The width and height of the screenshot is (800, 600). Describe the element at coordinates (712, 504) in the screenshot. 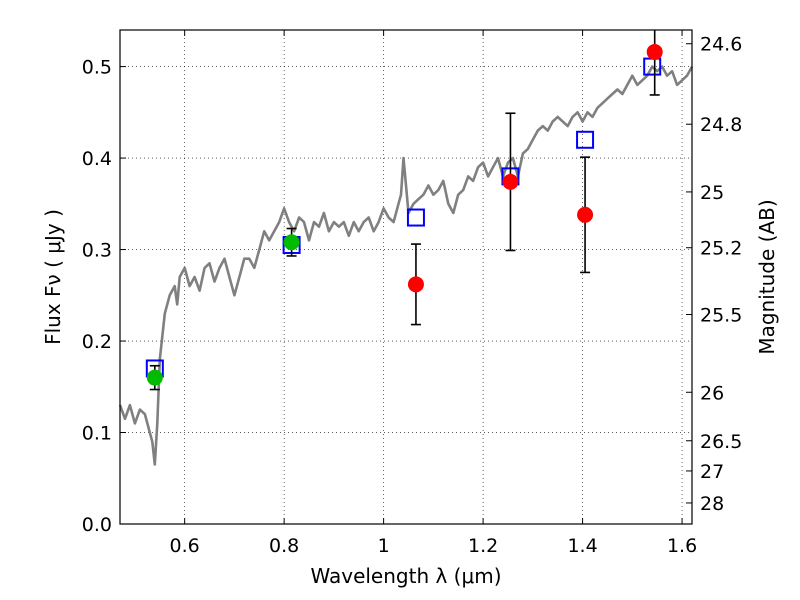

I see `y2-tick-label: 28` at that location.